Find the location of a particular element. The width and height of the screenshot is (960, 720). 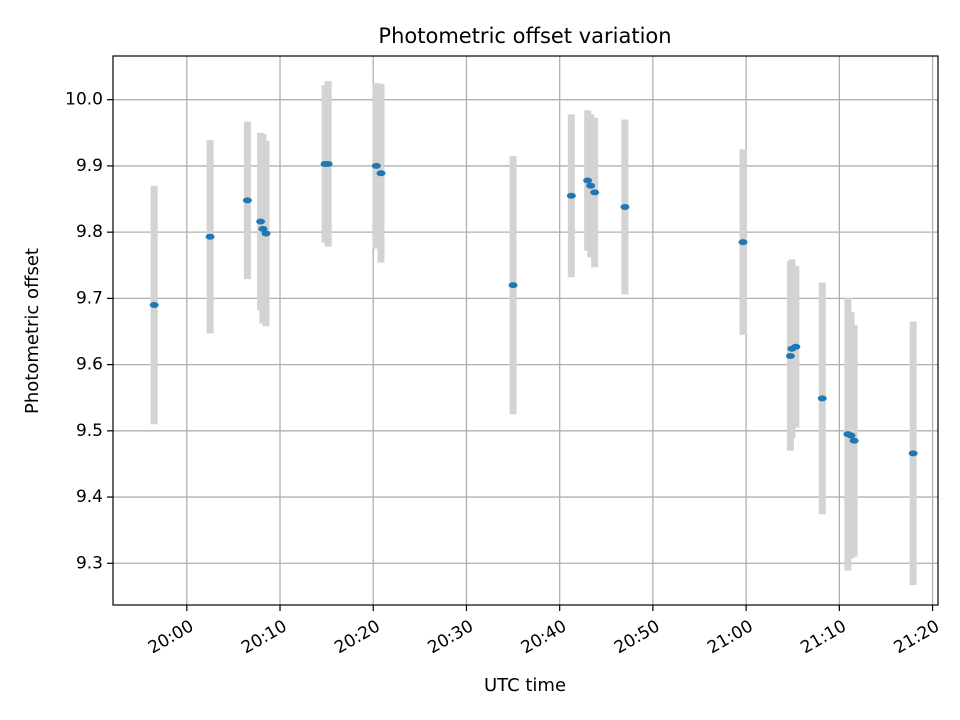

y-tick-label: 9.3 is located at coordinates (89, 563).